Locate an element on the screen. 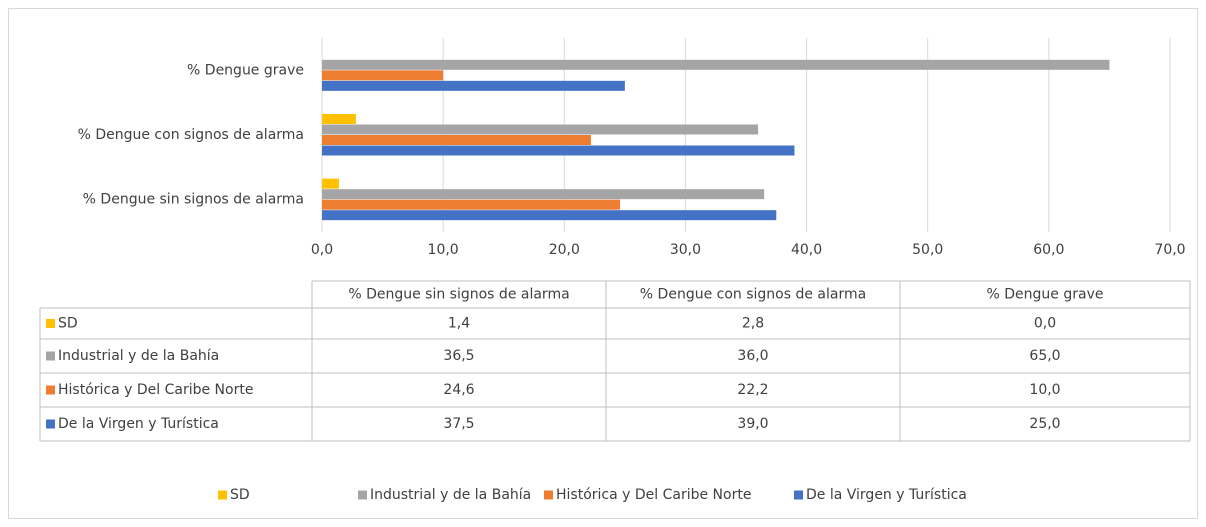 This screenshot has height=527, width=1206. table-header: % Dengue sin signos de alarma is located at coordinates (458, 295).